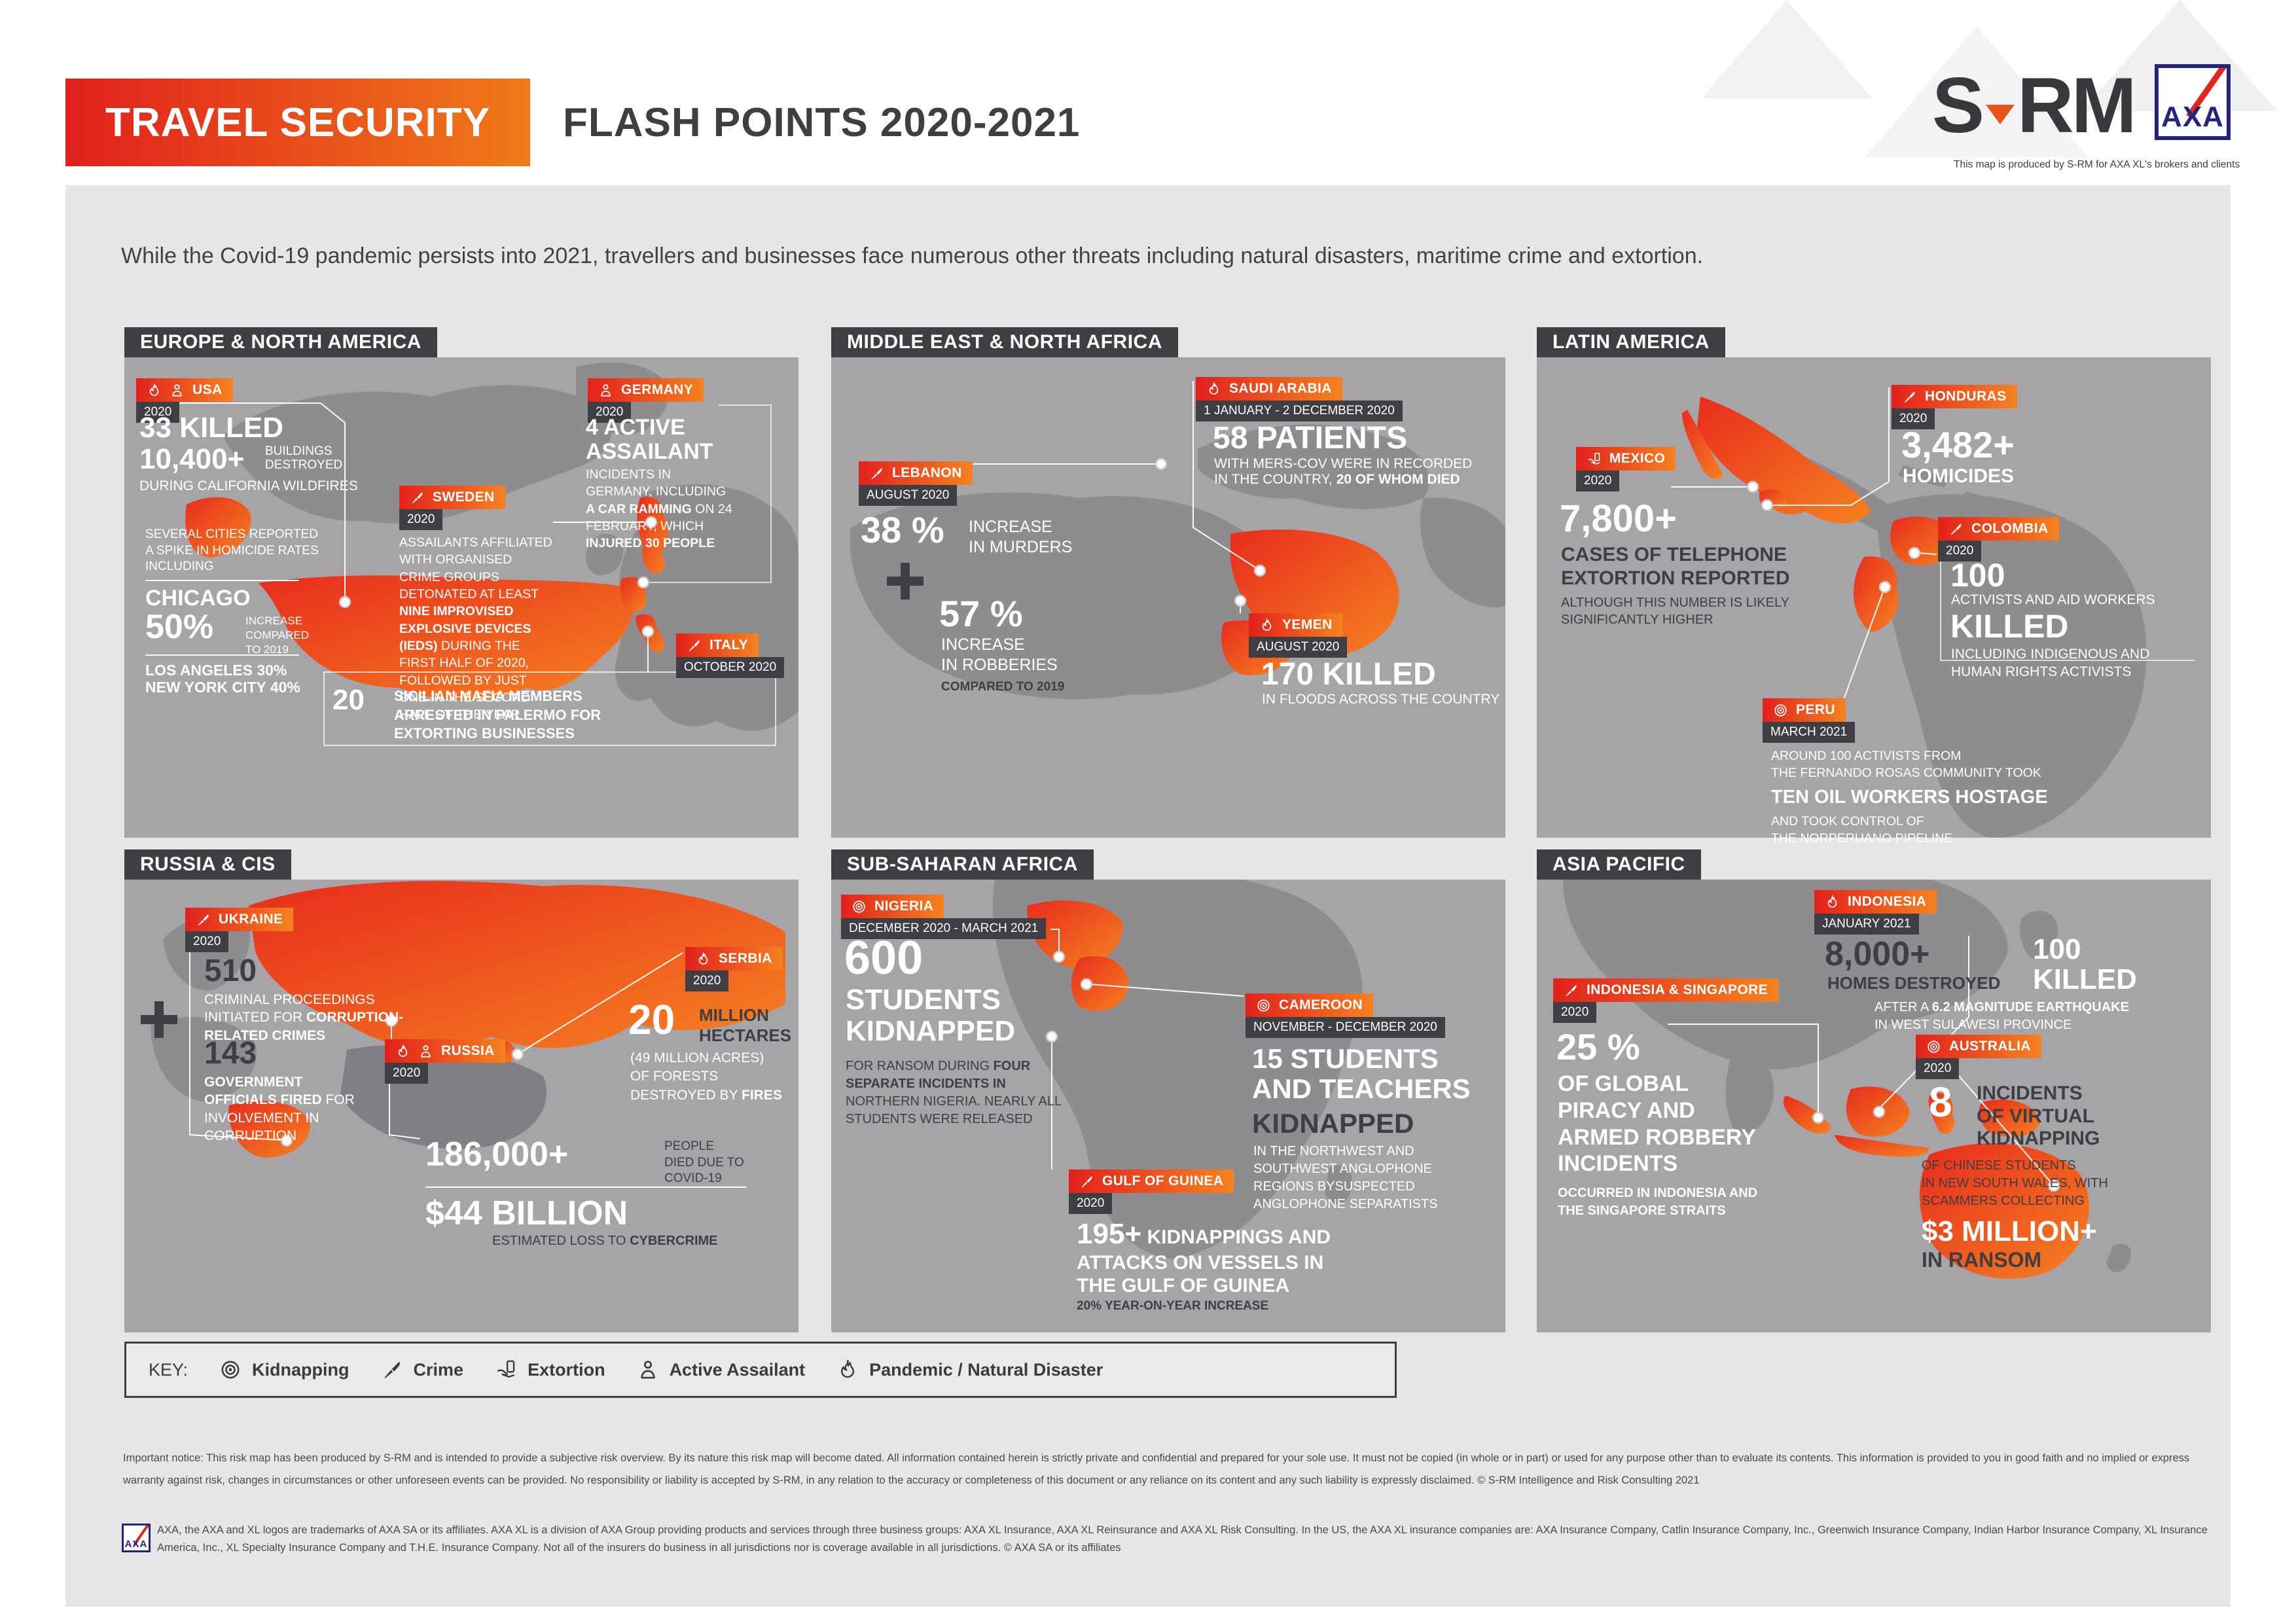 The width and height of the screenshot is (2296, 1623). Describe the element at coordinates (185, 401) in the screenshot. I see `callout-tag-usa: USA 2020` at that location.